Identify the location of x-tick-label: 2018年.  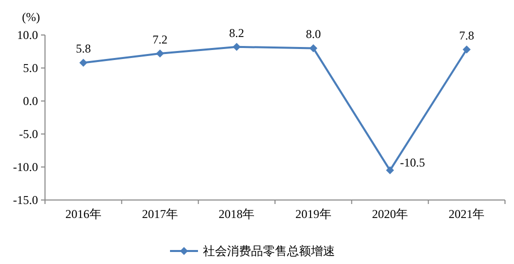
(236, 214).